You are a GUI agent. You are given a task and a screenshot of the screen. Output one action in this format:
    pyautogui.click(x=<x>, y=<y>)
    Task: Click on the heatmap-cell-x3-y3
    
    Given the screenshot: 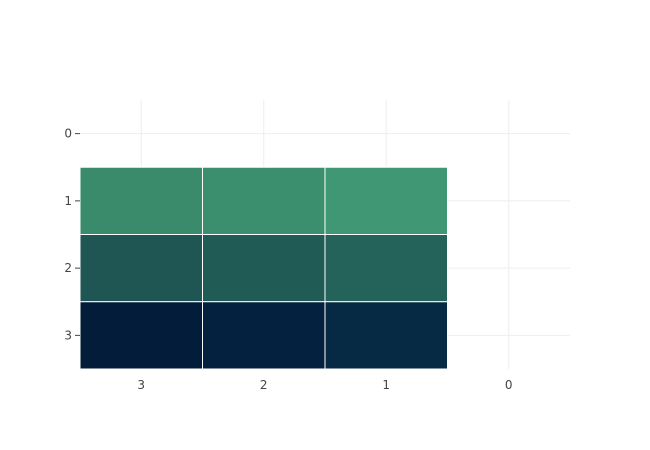 What is the action you would take?
    pyautogui.click(x=141, y=335)
    